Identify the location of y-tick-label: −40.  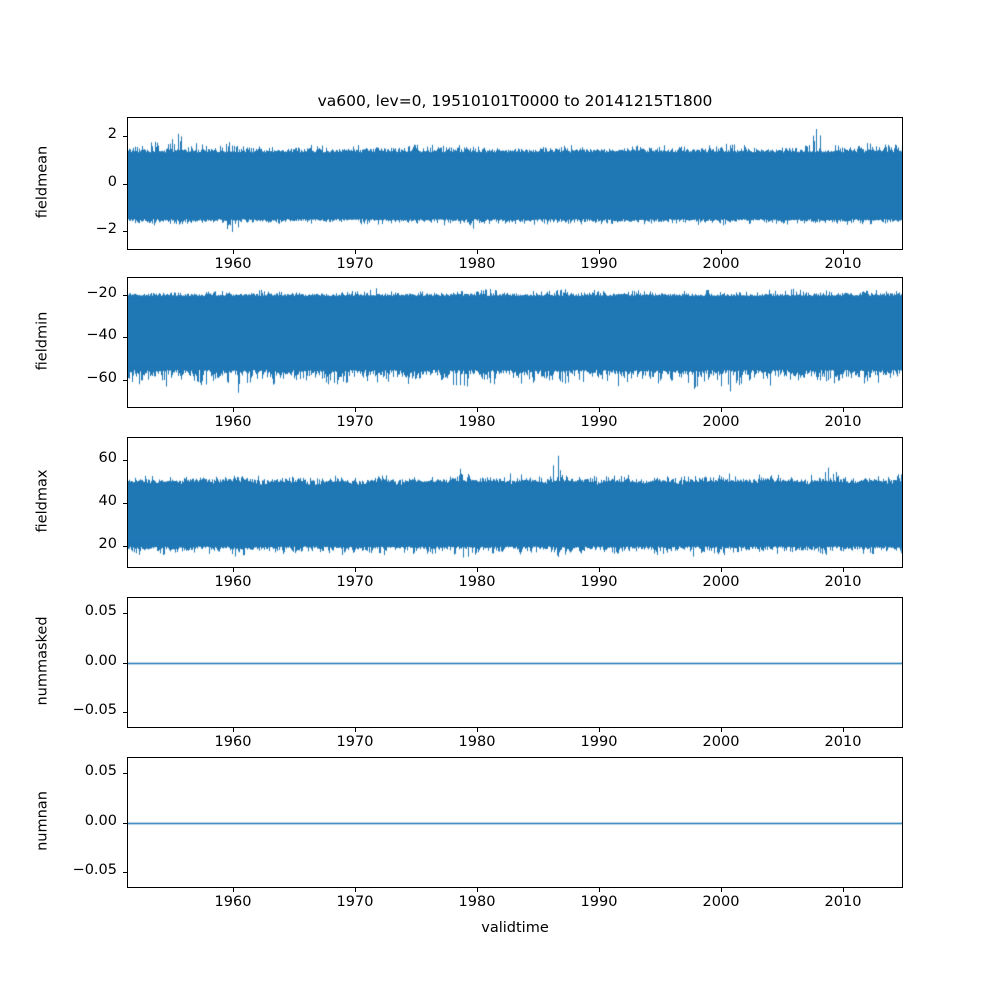
(101, 335).